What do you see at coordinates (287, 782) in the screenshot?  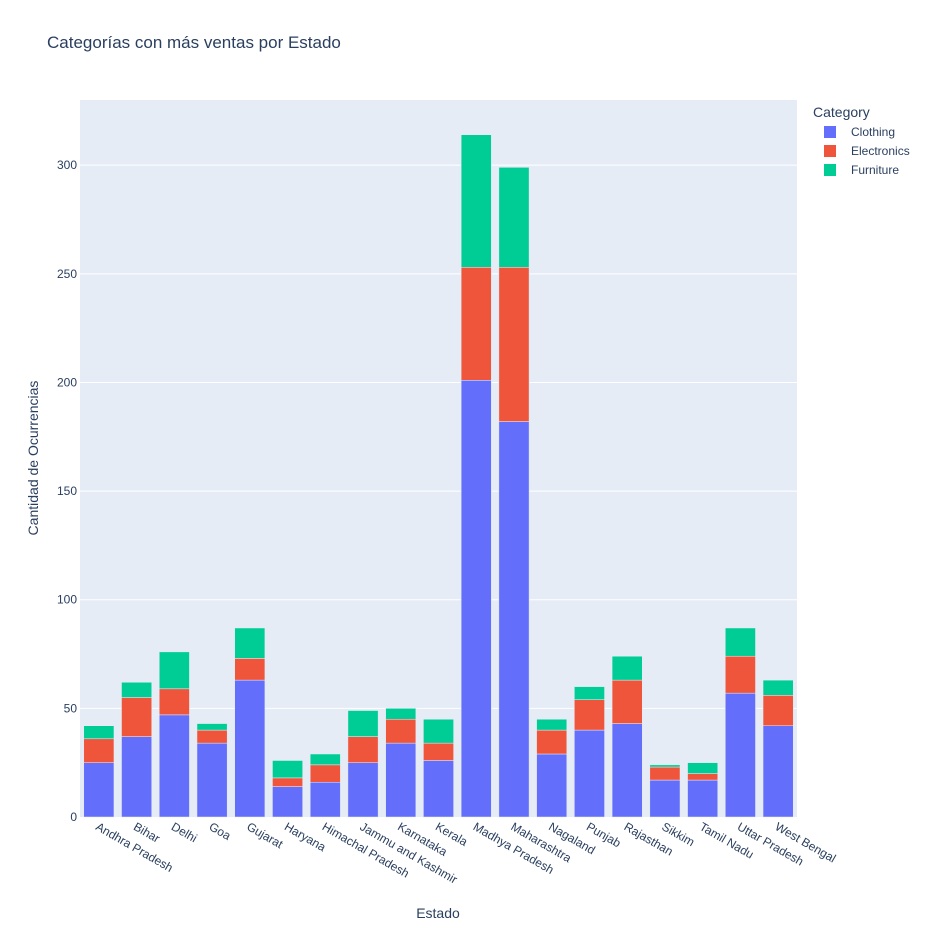 I see `bar-electronics-haryana` at bounding box center [287, 782].